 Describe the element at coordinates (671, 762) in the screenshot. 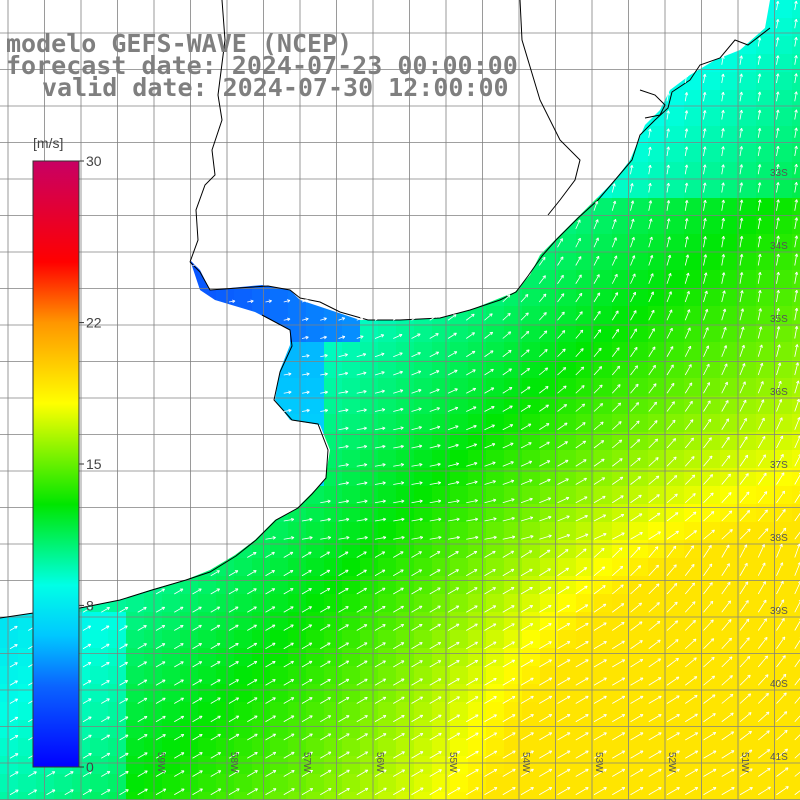

I see `lon-label: 52W` at that location.